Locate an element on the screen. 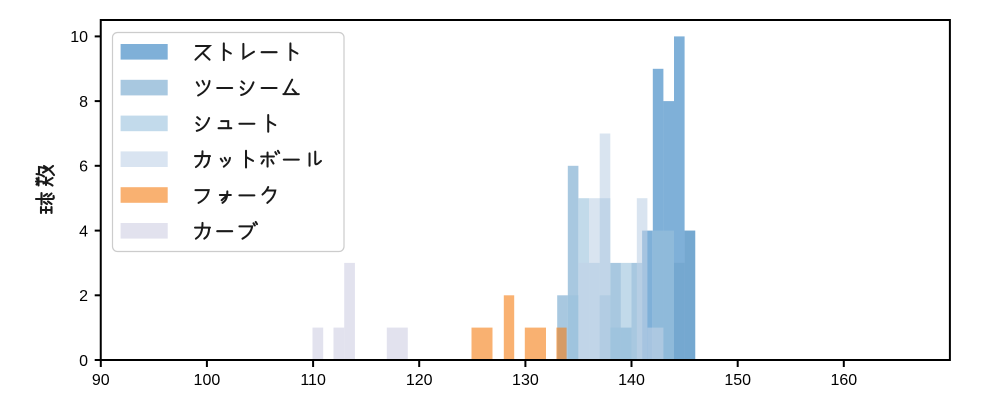  svg-text: 8 is located at coordinates (83, 102).